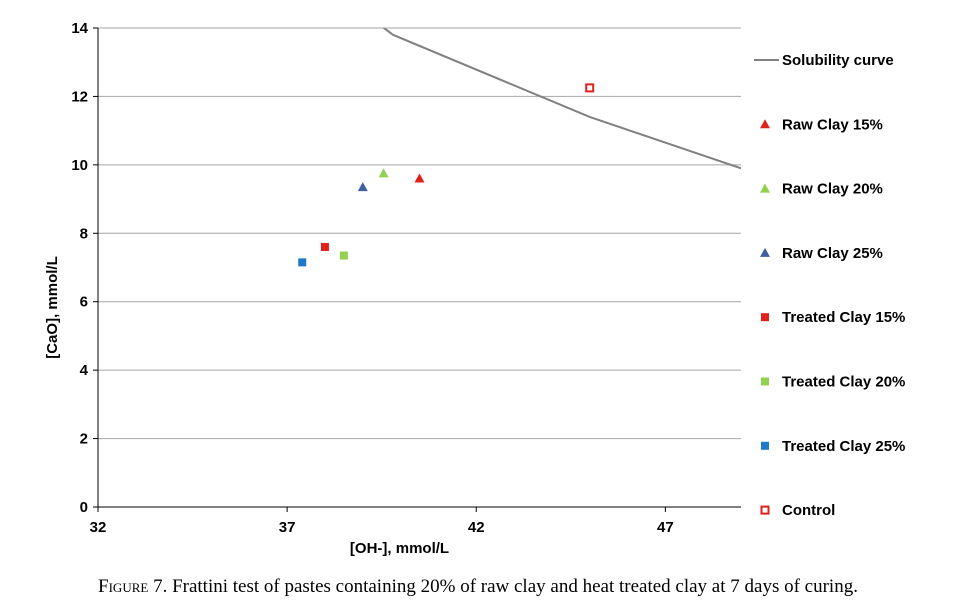 This screenshot has width=956, height=611. What do you see at coordinates (843, 317) in the screenshot?
I see `legend-label: Treated Clay 15%` at bounding box center [843, 317].